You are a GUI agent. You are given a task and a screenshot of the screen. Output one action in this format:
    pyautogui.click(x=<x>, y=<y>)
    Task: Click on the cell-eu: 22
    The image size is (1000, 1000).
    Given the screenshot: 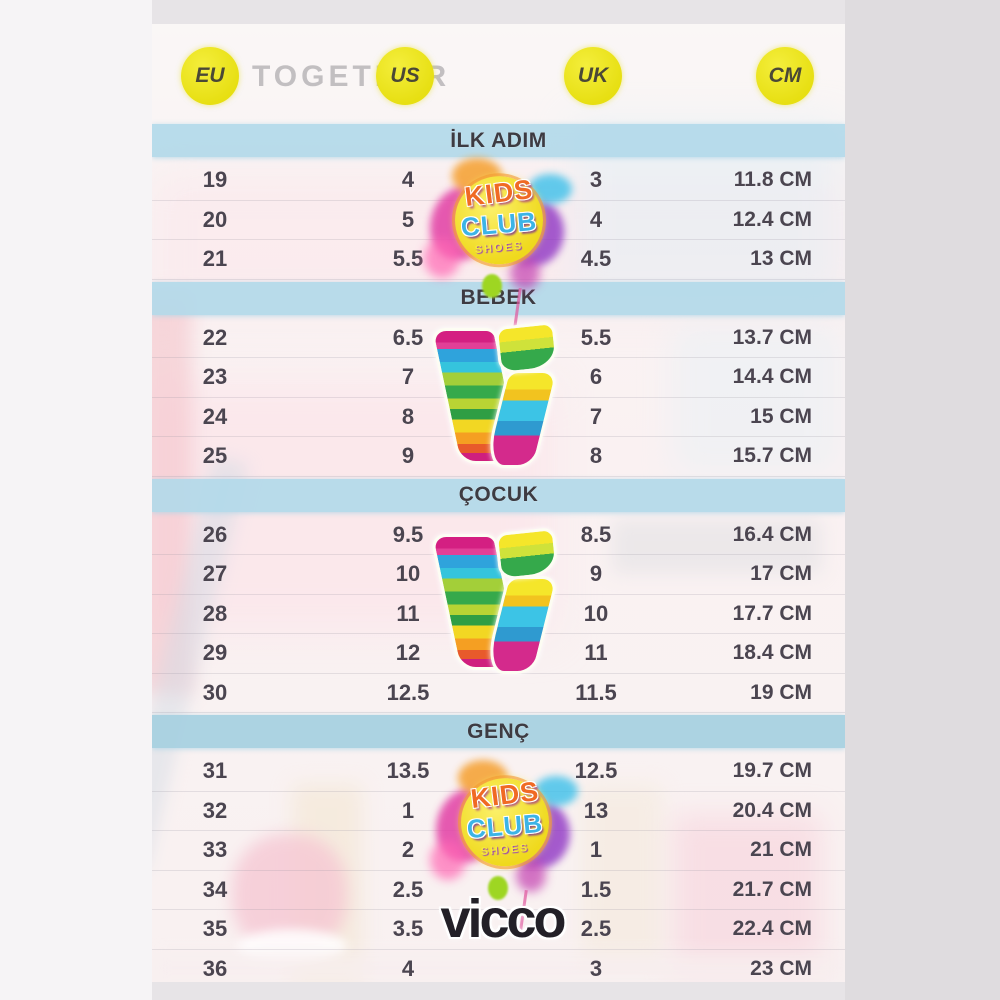 What is the action you would take?
    pyautogui.click(x=215, y=337)
    